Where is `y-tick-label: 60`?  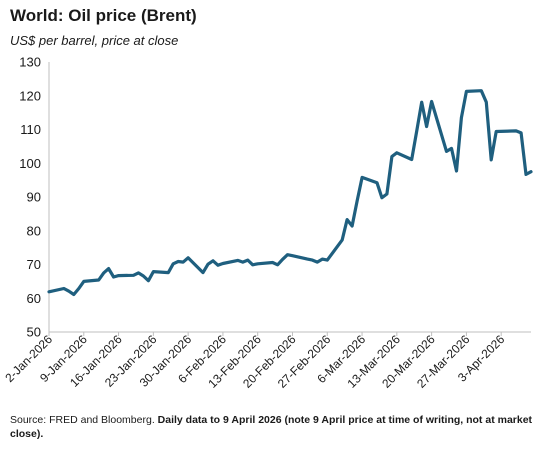 y-tick-label: 60 is located at coordinates (34, 298).